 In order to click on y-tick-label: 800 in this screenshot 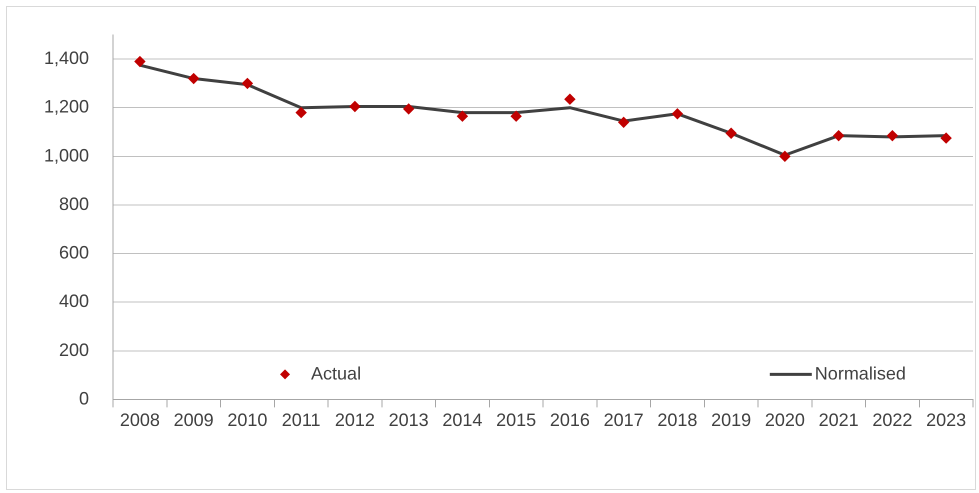, I will do `click(74, 204)`.